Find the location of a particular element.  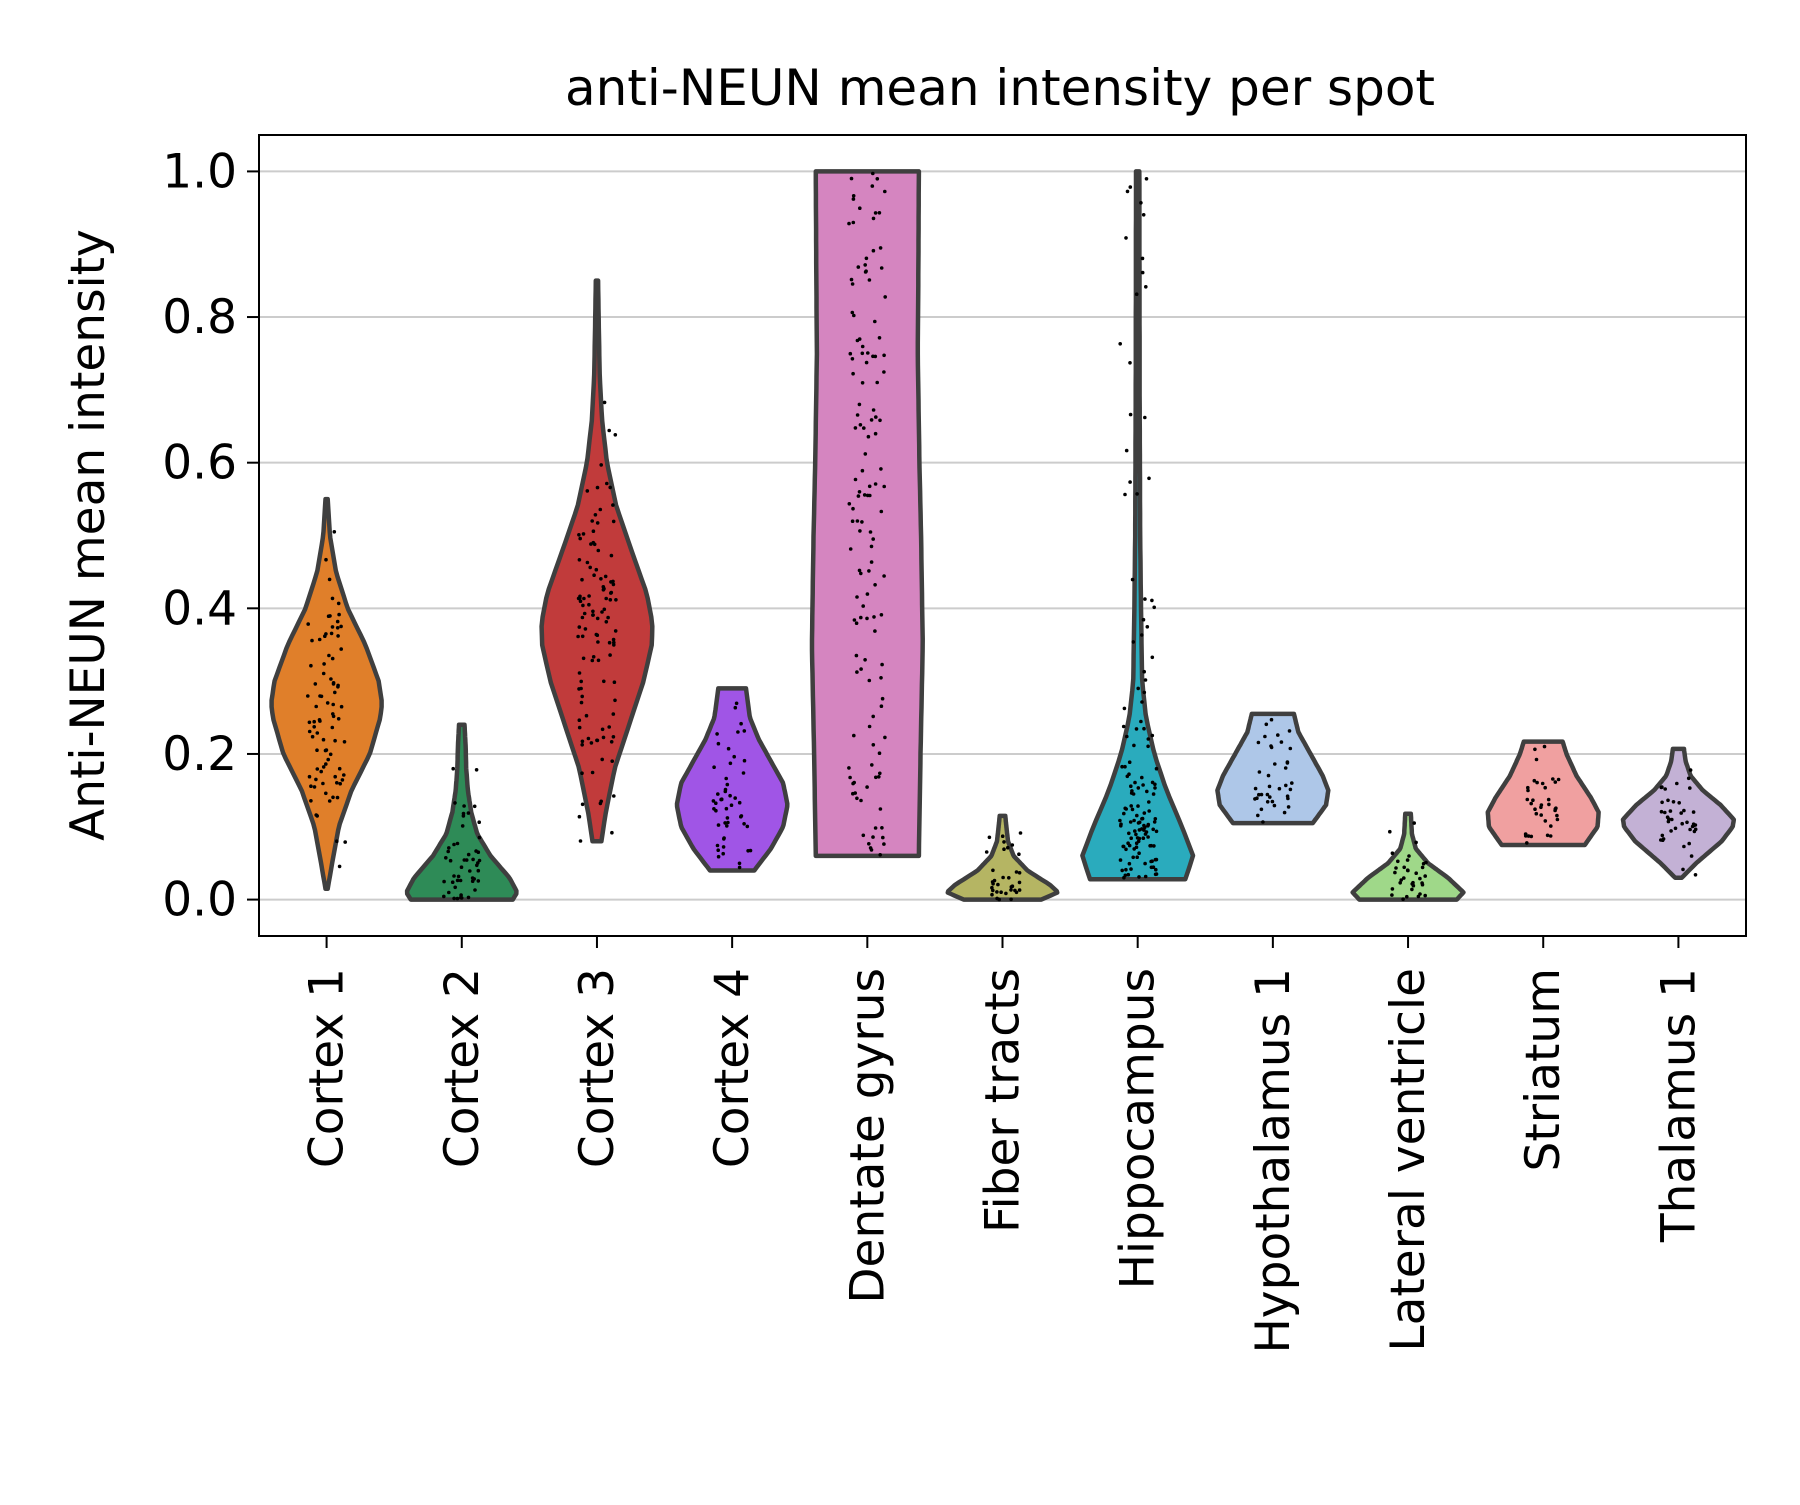

x-tick-label: Hypothalamus 1 is located at coordinates (1273, 1161).